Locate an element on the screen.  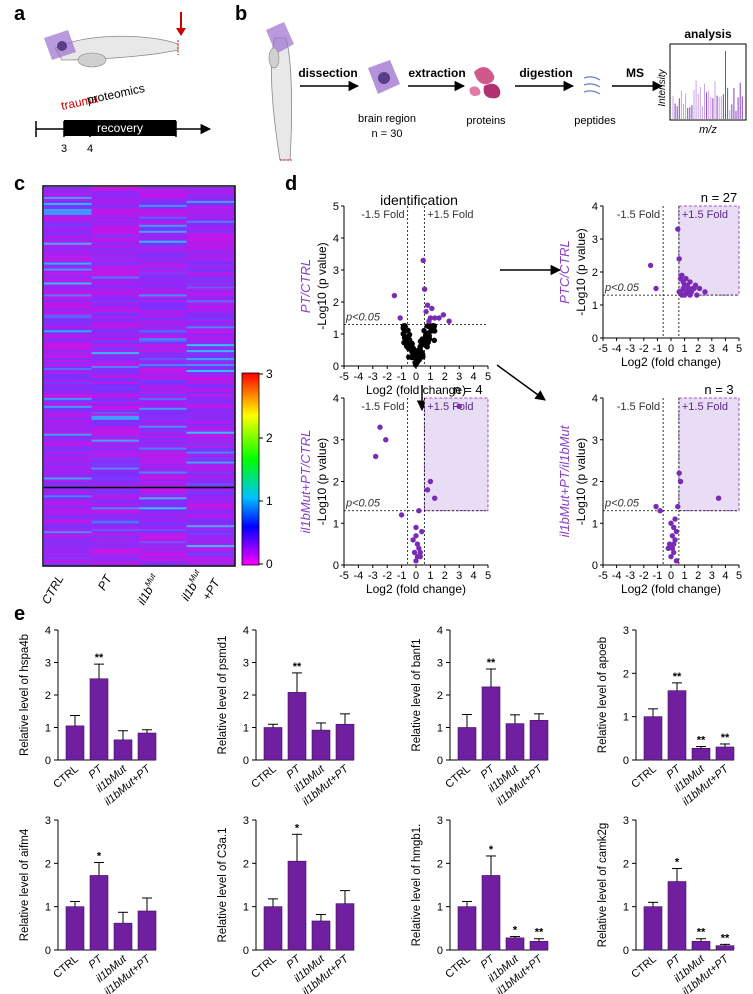
brain-n-label: n = 30 is located at coordinates (387, 134).